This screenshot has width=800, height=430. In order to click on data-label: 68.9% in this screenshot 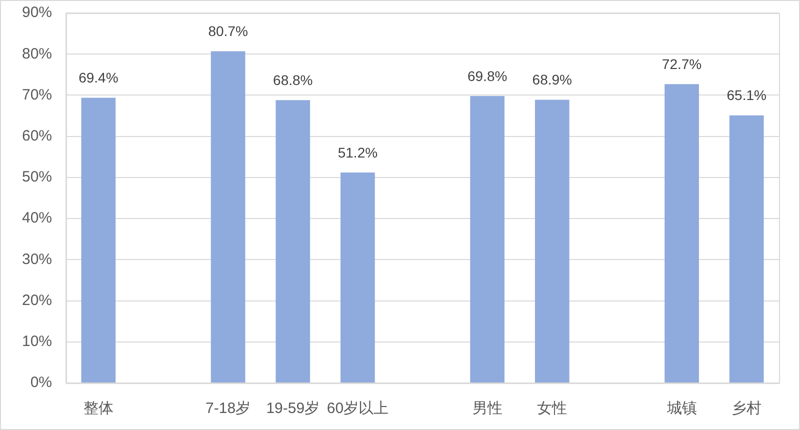, I will do `click(552, 80)`.